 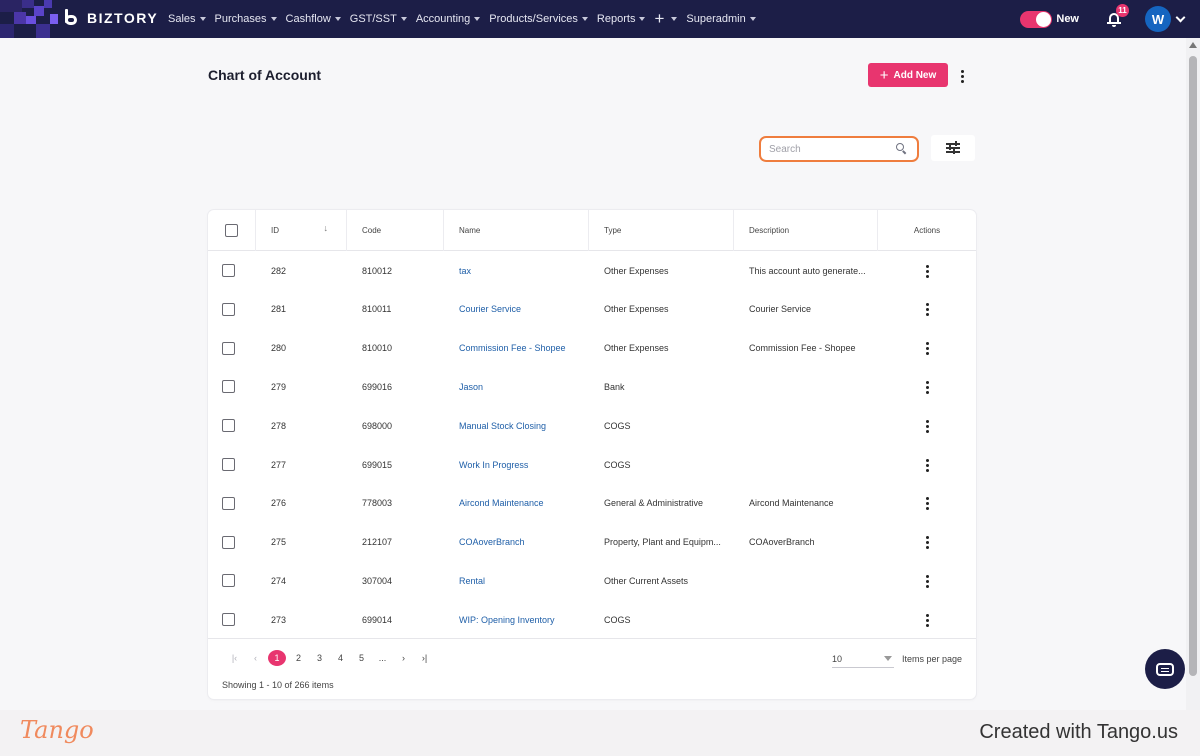 What do you see at coordinates (769, 230) in the screenshot?
I see `header-description-label: Description` at bounding box center [769, 230].